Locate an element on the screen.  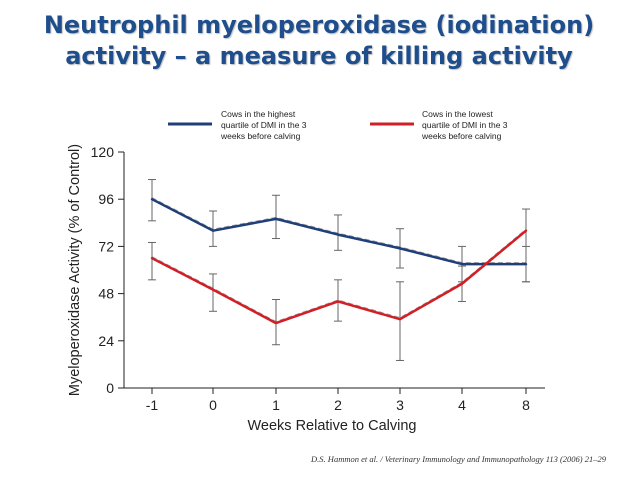
series-line-high is located at coordinates (338, 232).